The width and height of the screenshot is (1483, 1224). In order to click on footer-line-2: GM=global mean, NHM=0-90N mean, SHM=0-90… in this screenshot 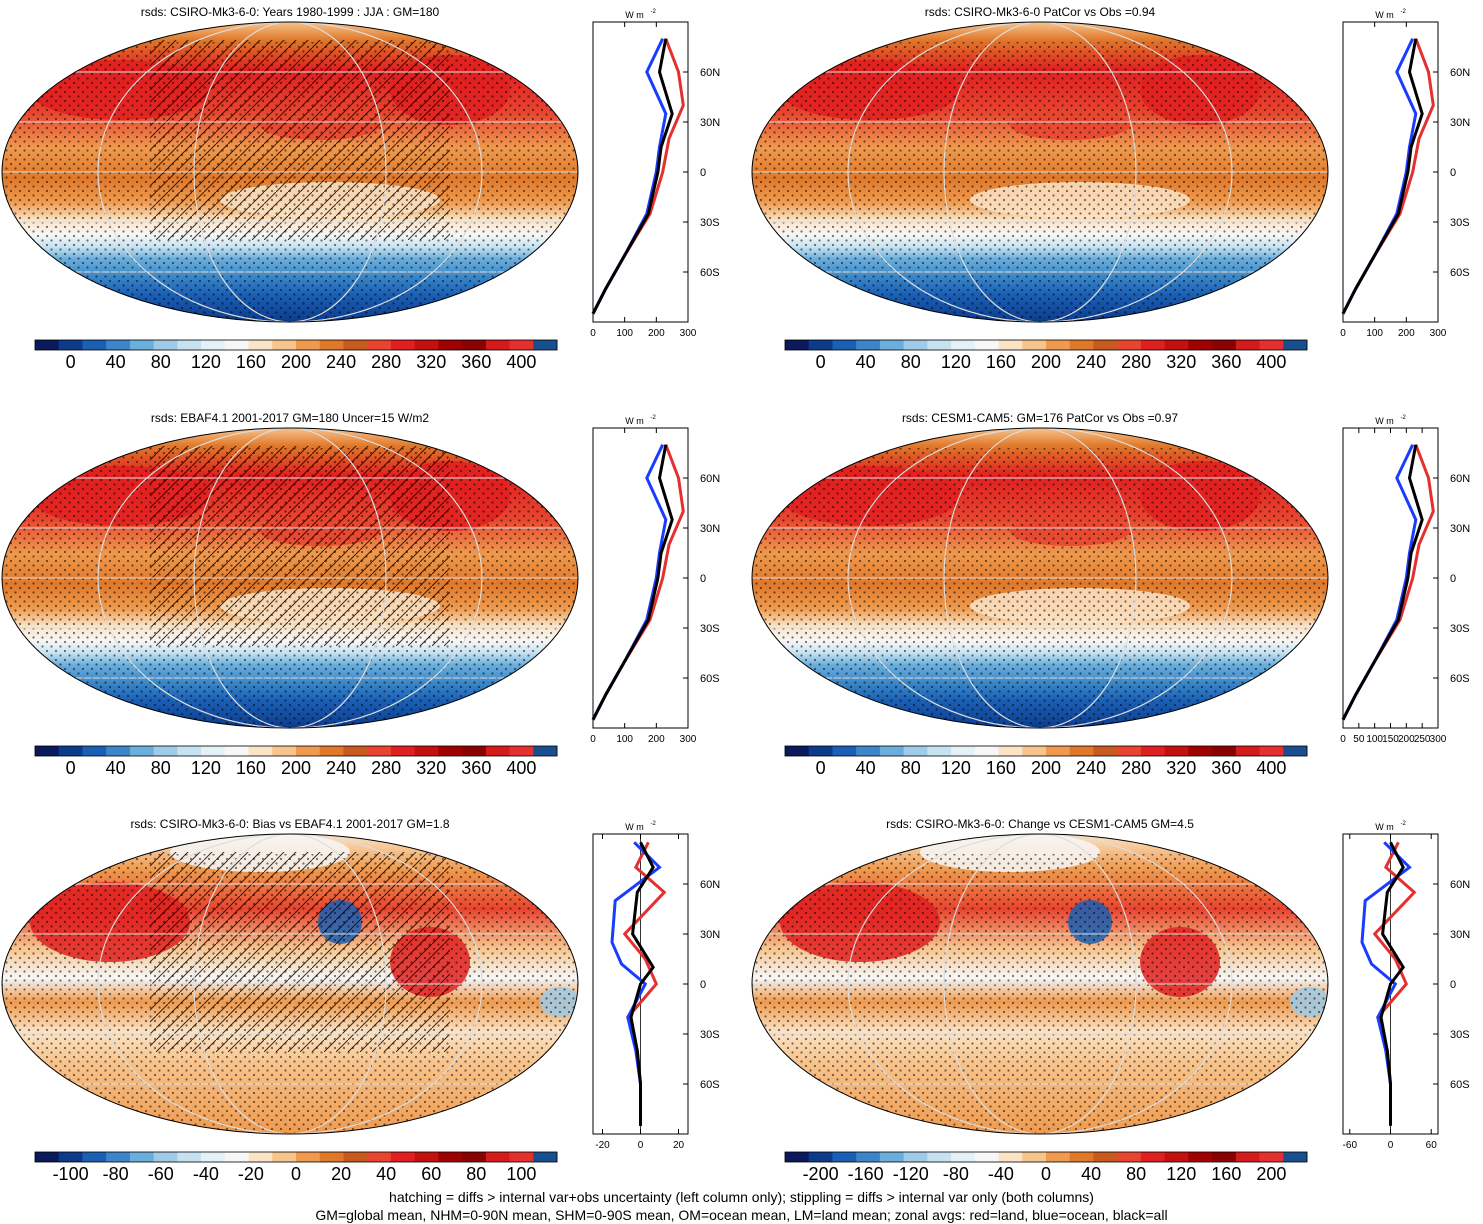, I will do `click(741, 1215)`.